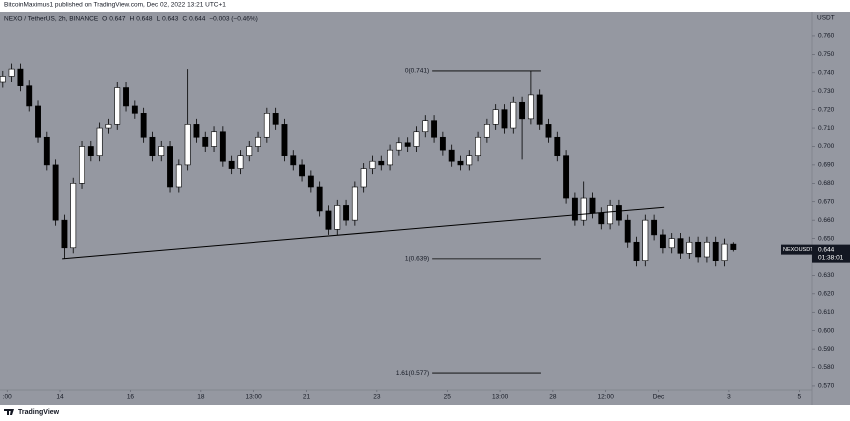  What do you see at coordinates (448, 397) in the screenshot?
I see `x-tick-label: 25` at bounding box center [448, 397].